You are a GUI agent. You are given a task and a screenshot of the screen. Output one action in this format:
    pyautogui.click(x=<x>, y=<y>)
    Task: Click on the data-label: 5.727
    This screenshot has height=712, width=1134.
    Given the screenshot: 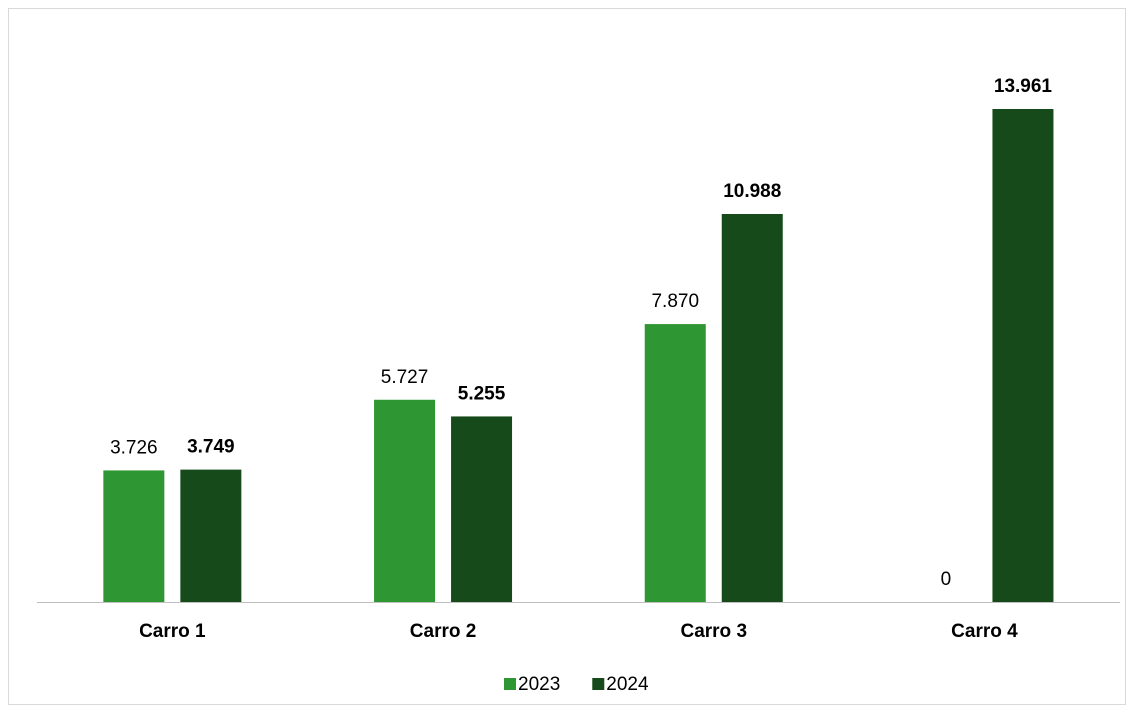 What is the action you would take?
    pyautogui.click(x=405, y=377)
    